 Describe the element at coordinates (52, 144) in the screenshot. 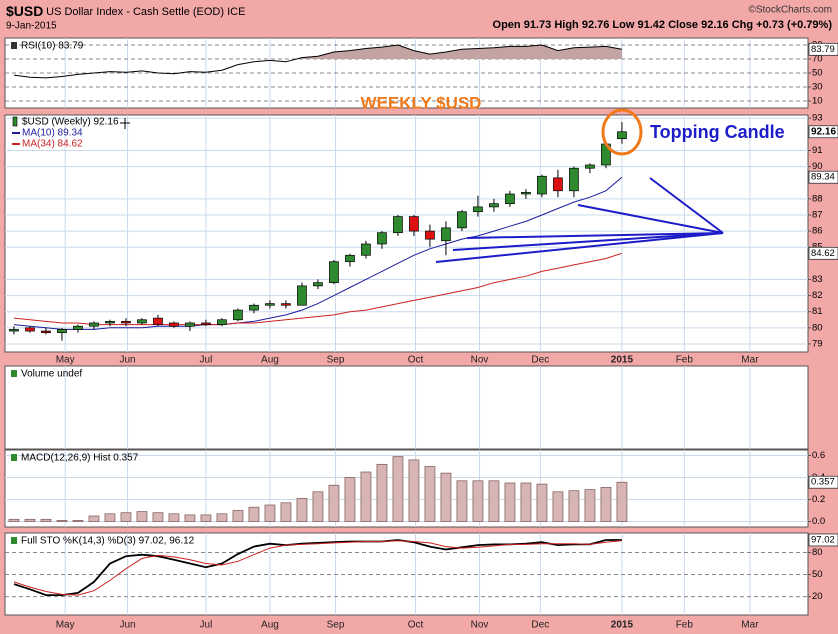

I see `legend-label: MA(34) 84.62` at that location.